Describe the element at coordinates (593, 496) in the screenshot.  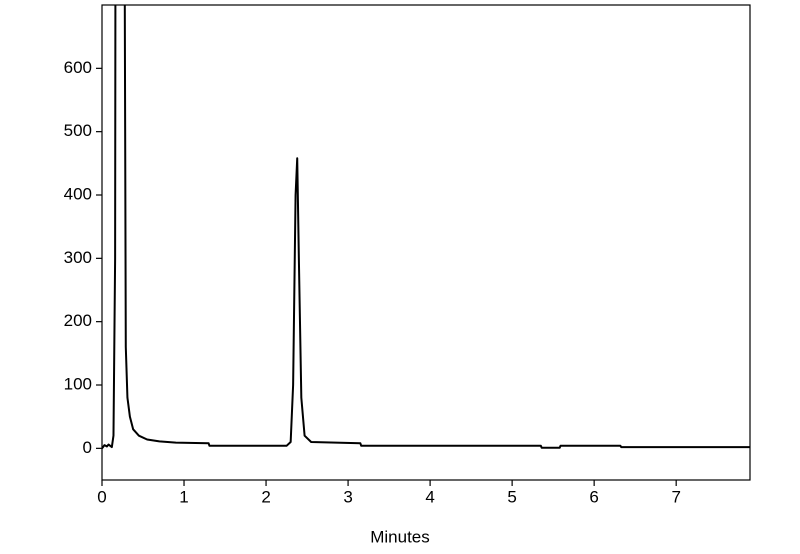
I see `x-tick-label: 6` at that location.